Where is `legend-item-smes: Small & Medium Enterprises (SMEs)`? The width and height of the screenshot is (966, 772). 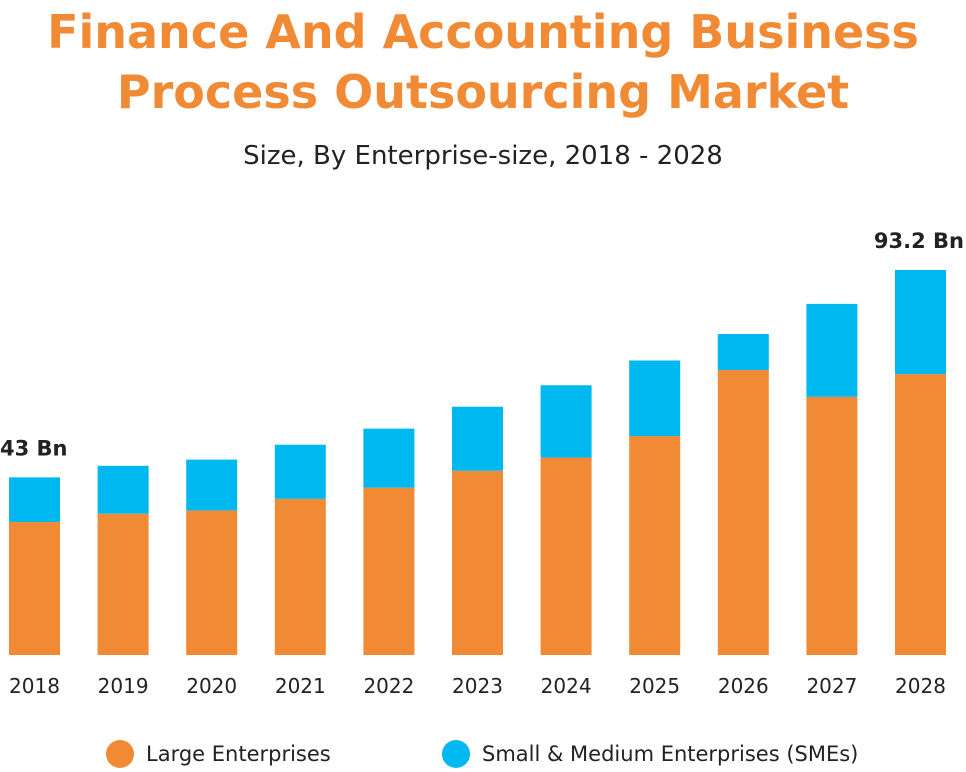 legend-item-smes: Small & Medium Enterprises (SMEs) is located at coordinates (650, 754).